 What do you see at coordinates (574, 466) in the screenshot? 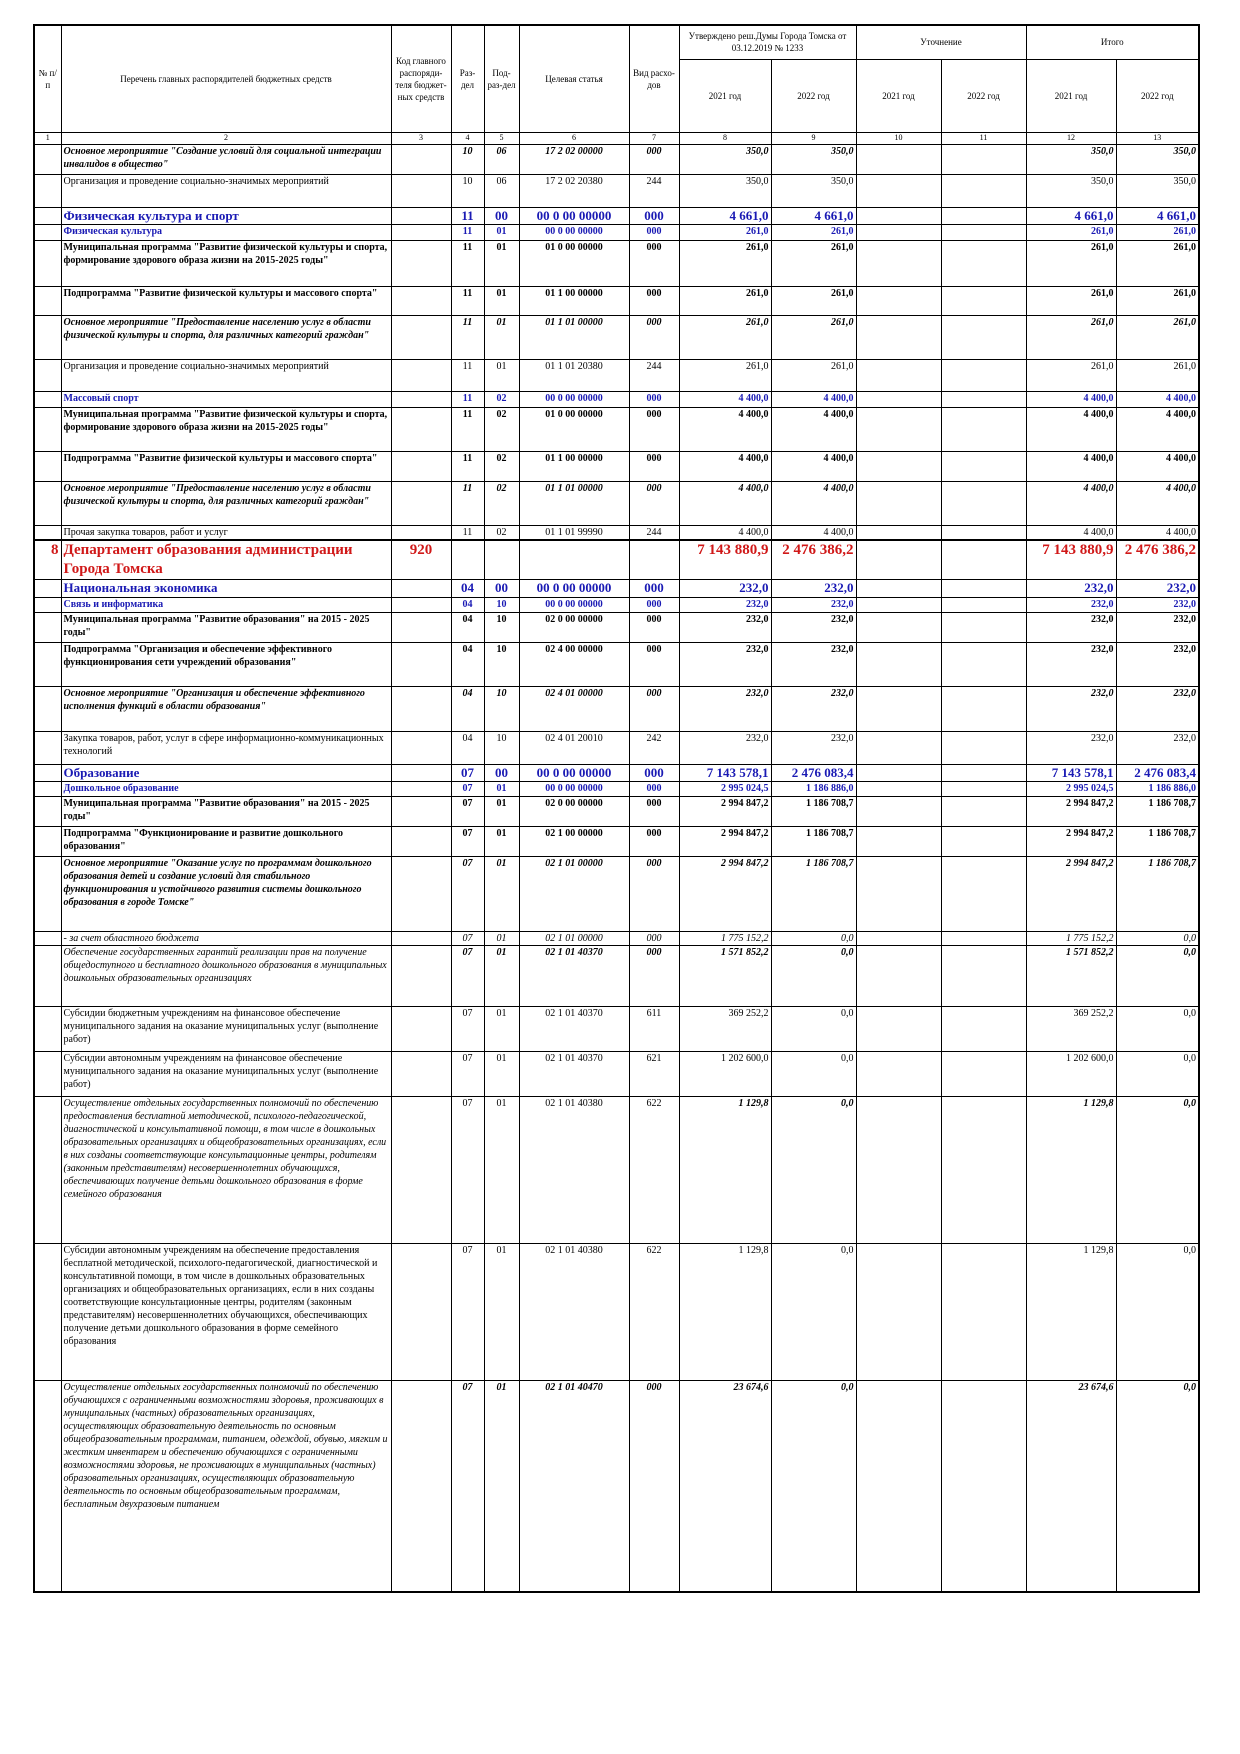
I see `target-article: 01 1 00 00000` at bounding box center [574, 466].